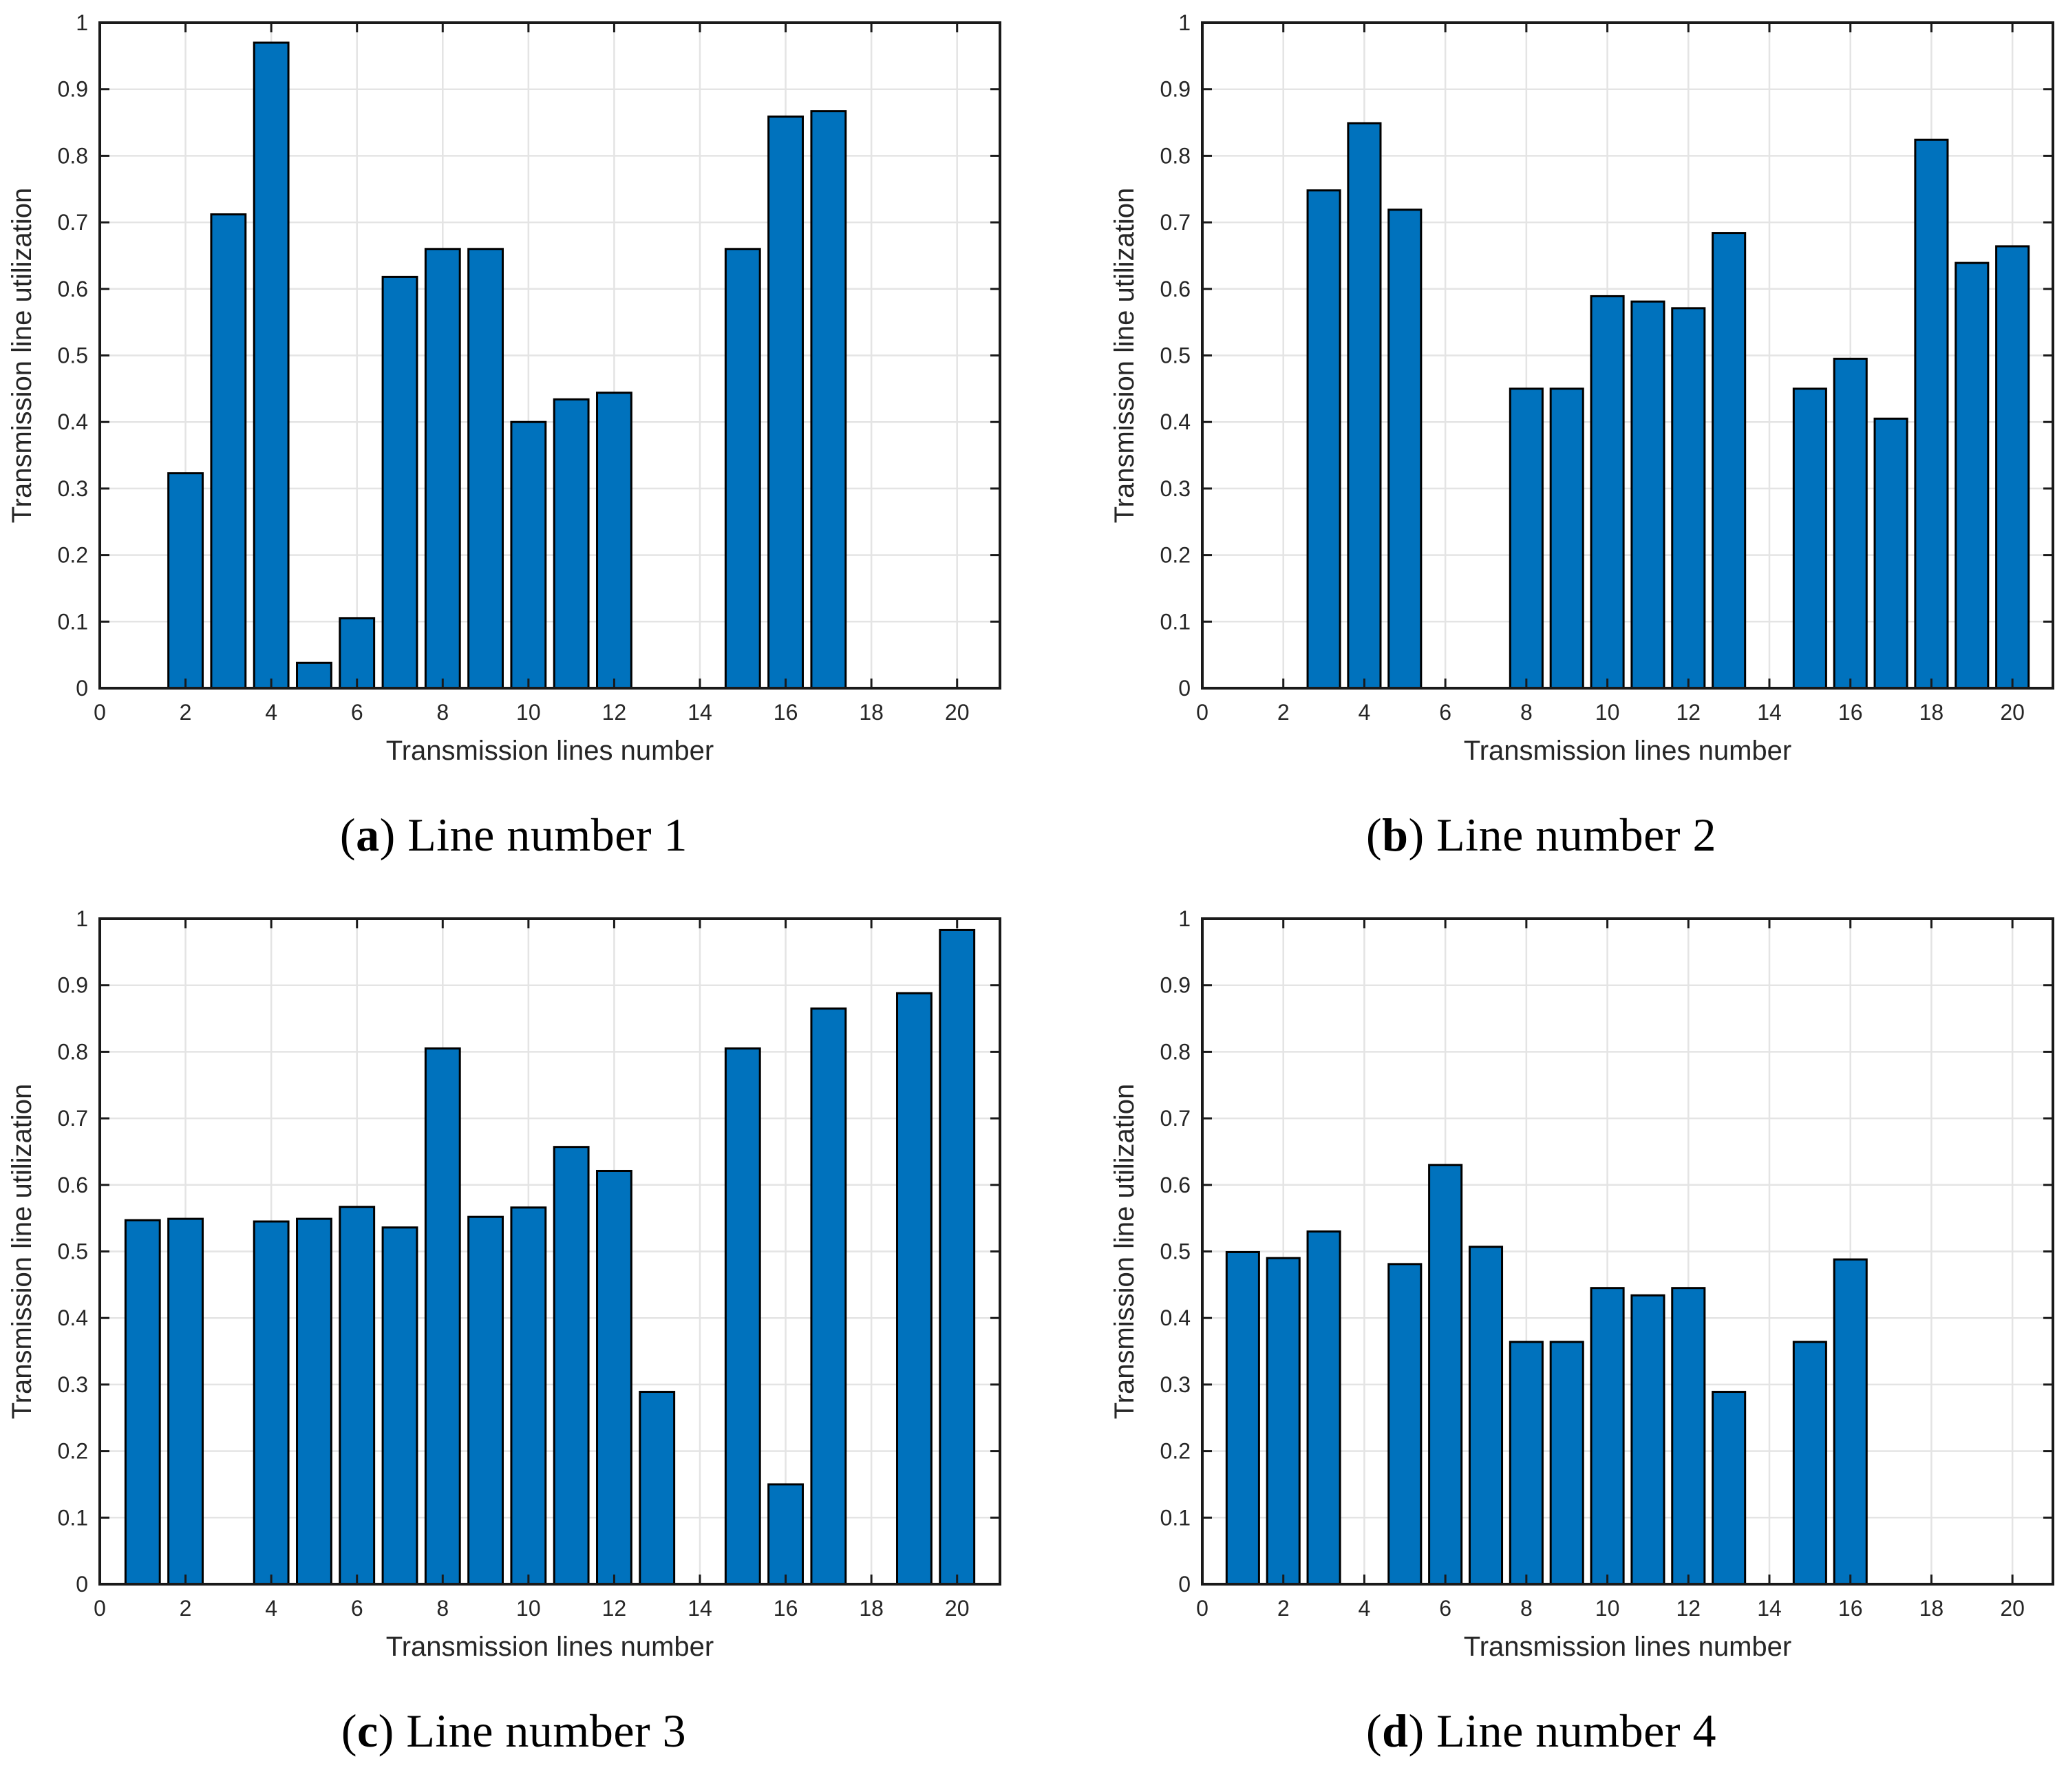 This screenshot has height=1792, width=2055. I want to click on caption-c: (c) Line number 3, so click(514, 1731).